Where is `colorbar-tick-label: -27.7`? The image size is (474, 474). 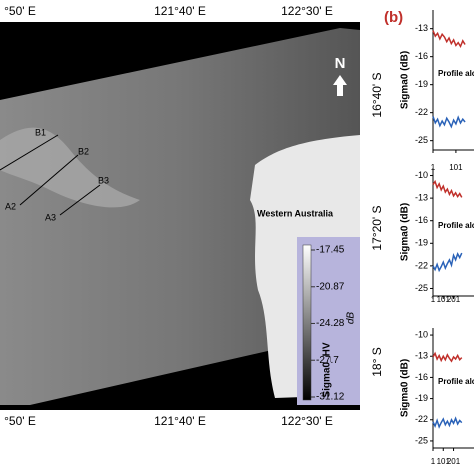 colorbar-tick-label: -27.7 is located at coordinates (327, 360).